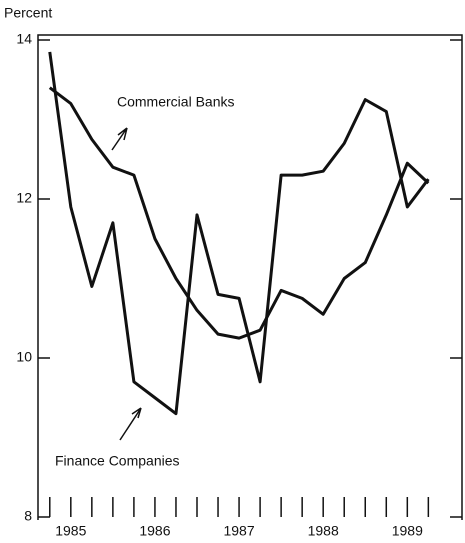 The image size is (465, 543). Describe the element at coordinates (24, 39) in the screenshot. I see `y-tick-label: 14` at that location.